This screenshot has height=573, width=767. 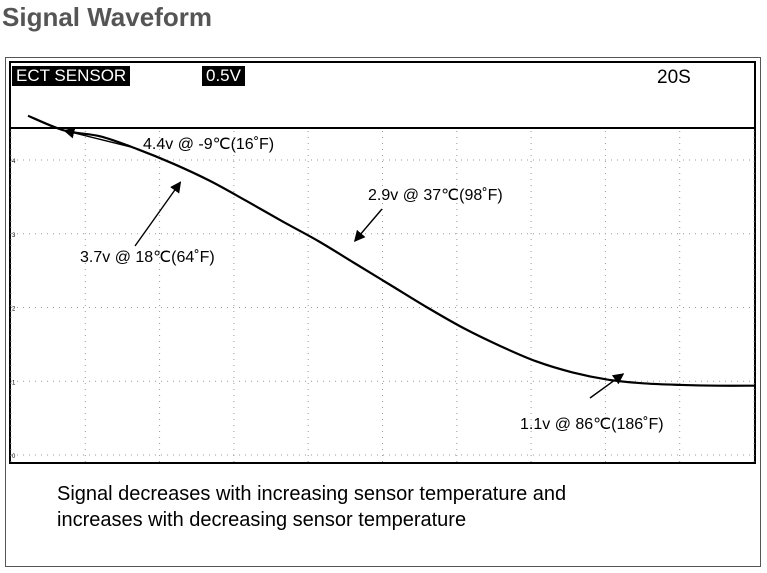 I want to click on y-tick-label: 1, so click(x=14, y=383).